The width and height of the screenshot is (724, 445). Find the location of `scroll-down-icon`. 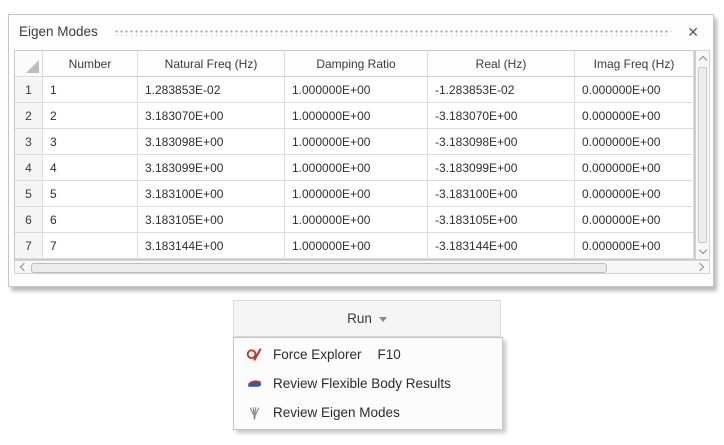

scroll-down-icon is located at coordinates (702, 250).